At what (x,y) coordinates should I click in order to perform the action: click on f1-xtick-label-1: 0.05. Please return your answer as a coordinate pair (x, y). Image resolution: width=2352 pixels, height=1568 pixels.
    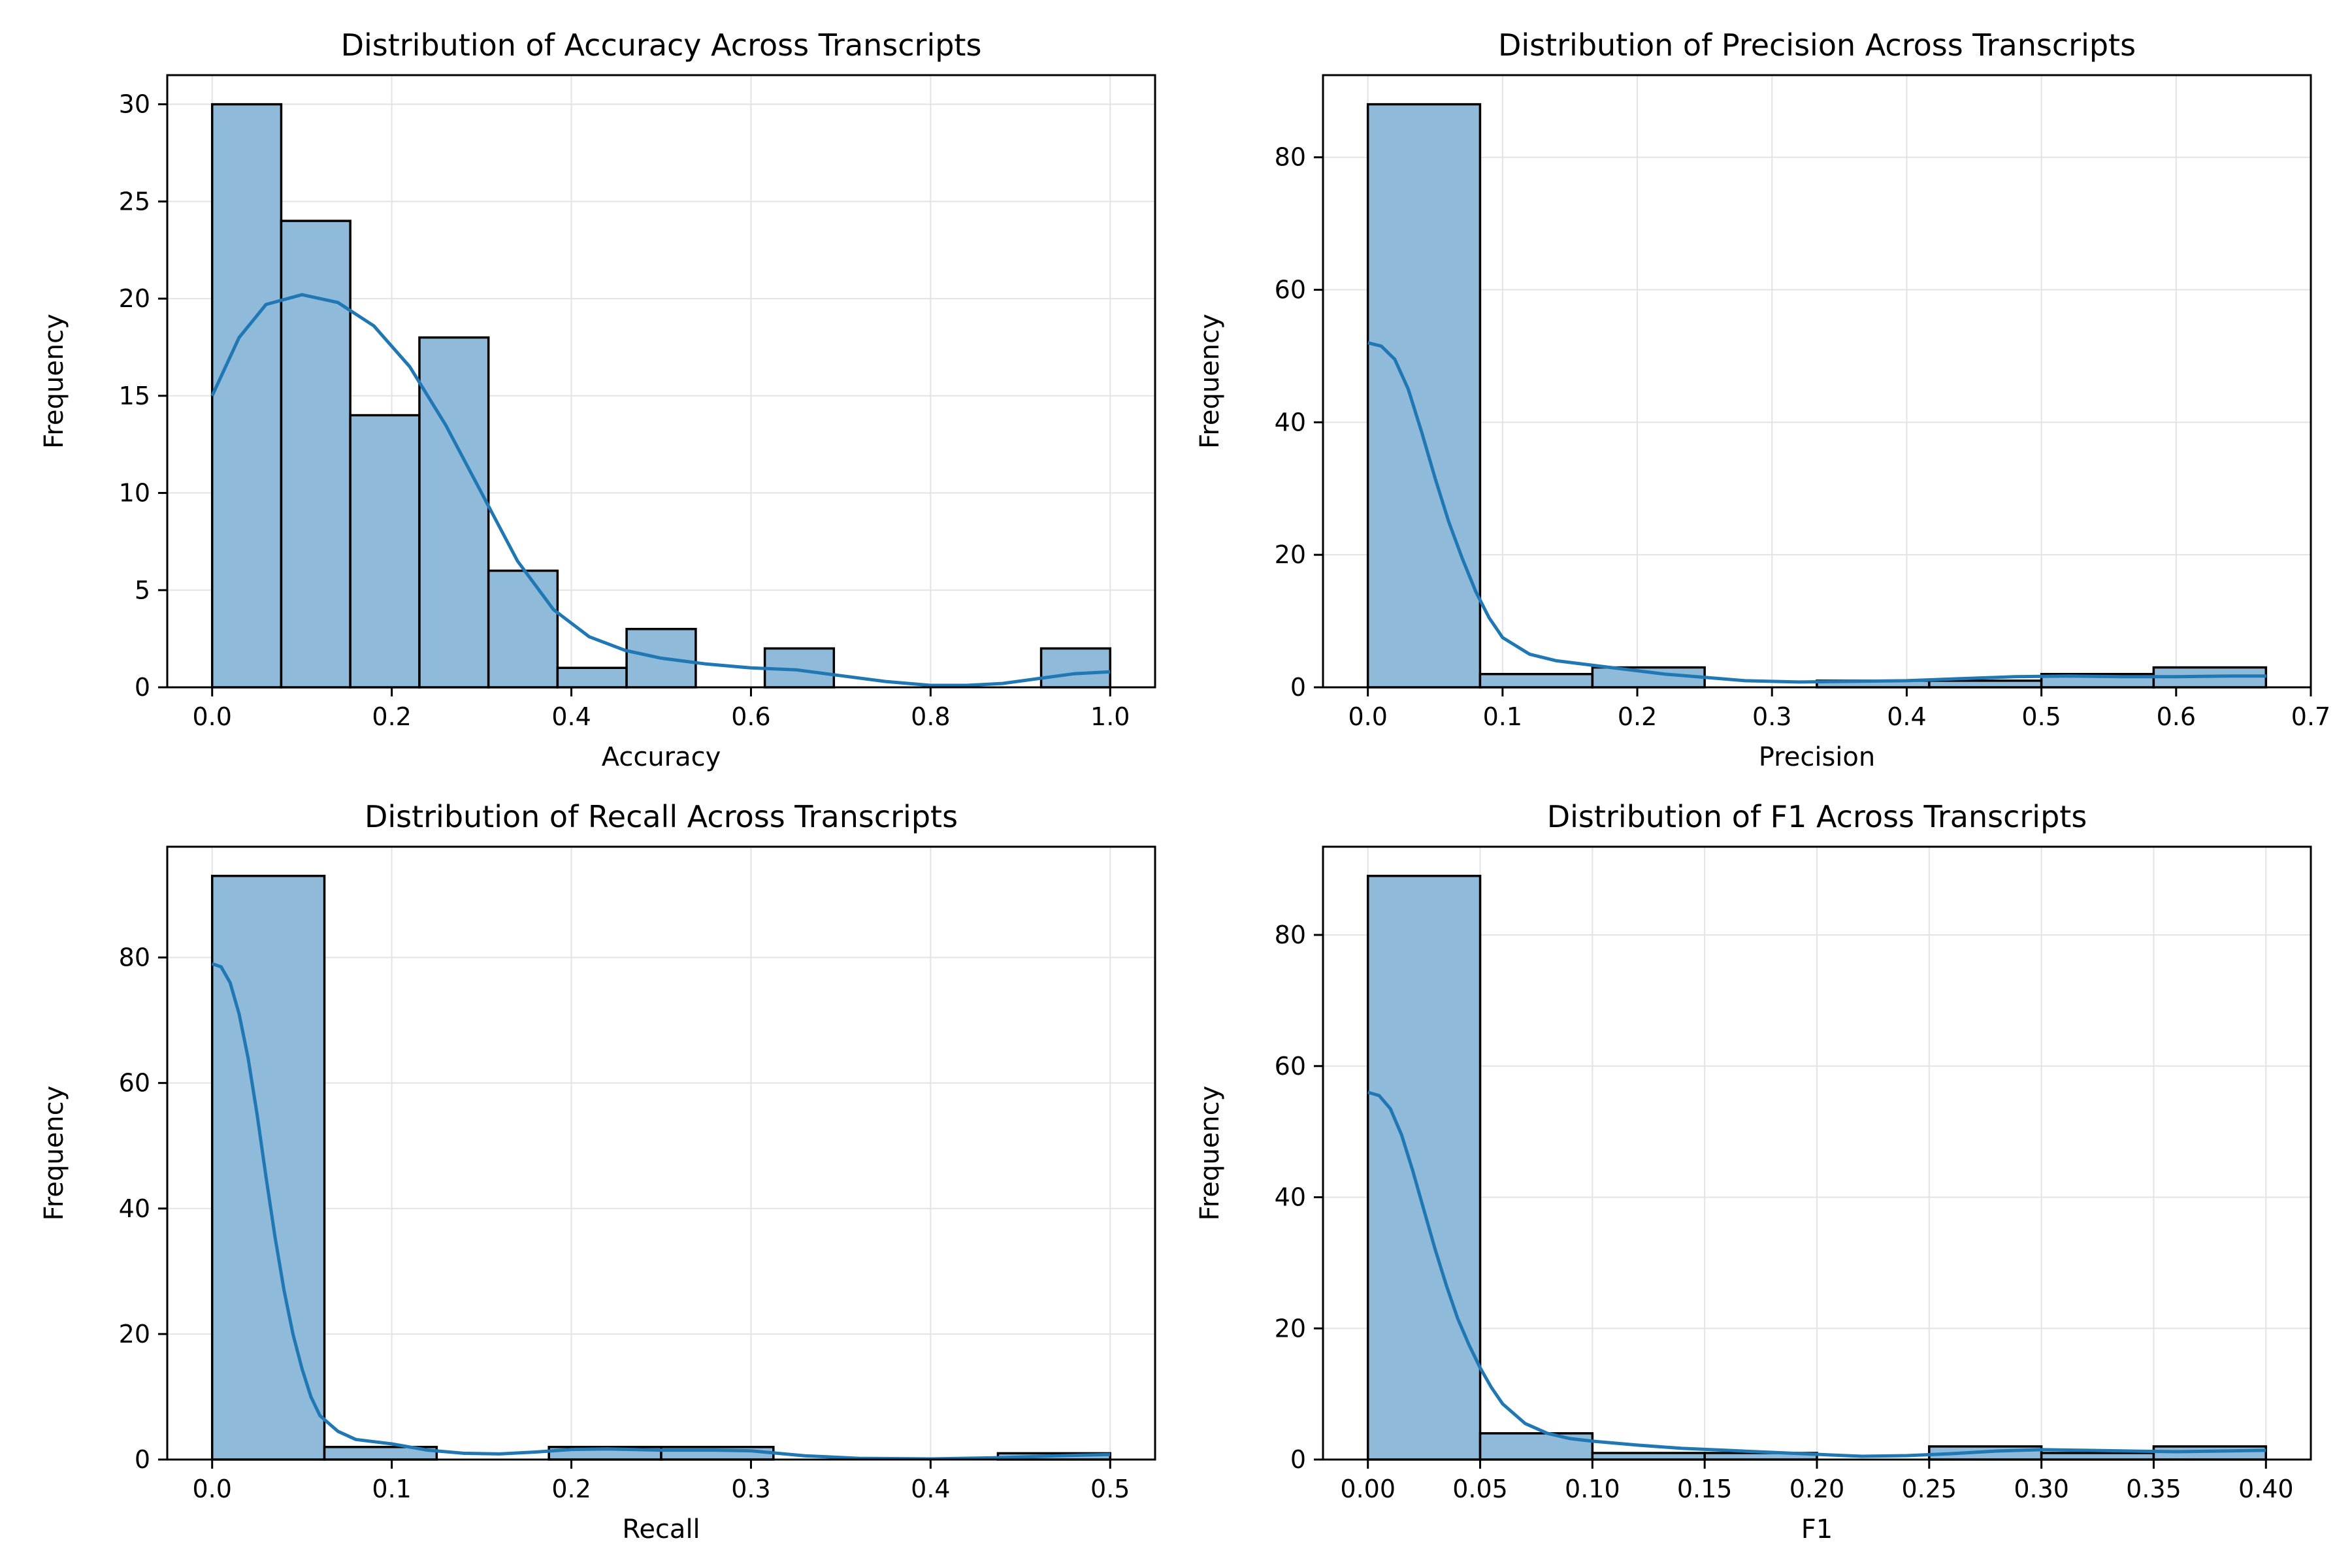
    Looking at the image, I should click on (1480, 1489).